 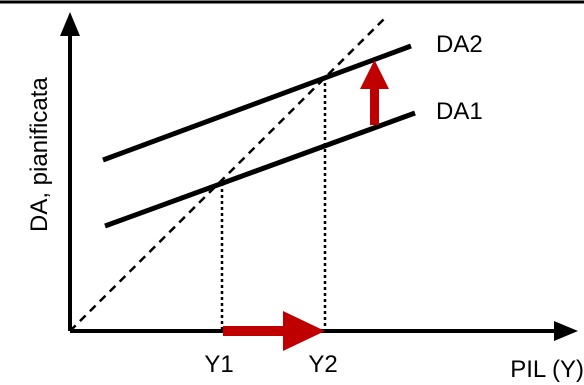 I want to click on shift-arrow-shaft, so click(x=374, y=106).